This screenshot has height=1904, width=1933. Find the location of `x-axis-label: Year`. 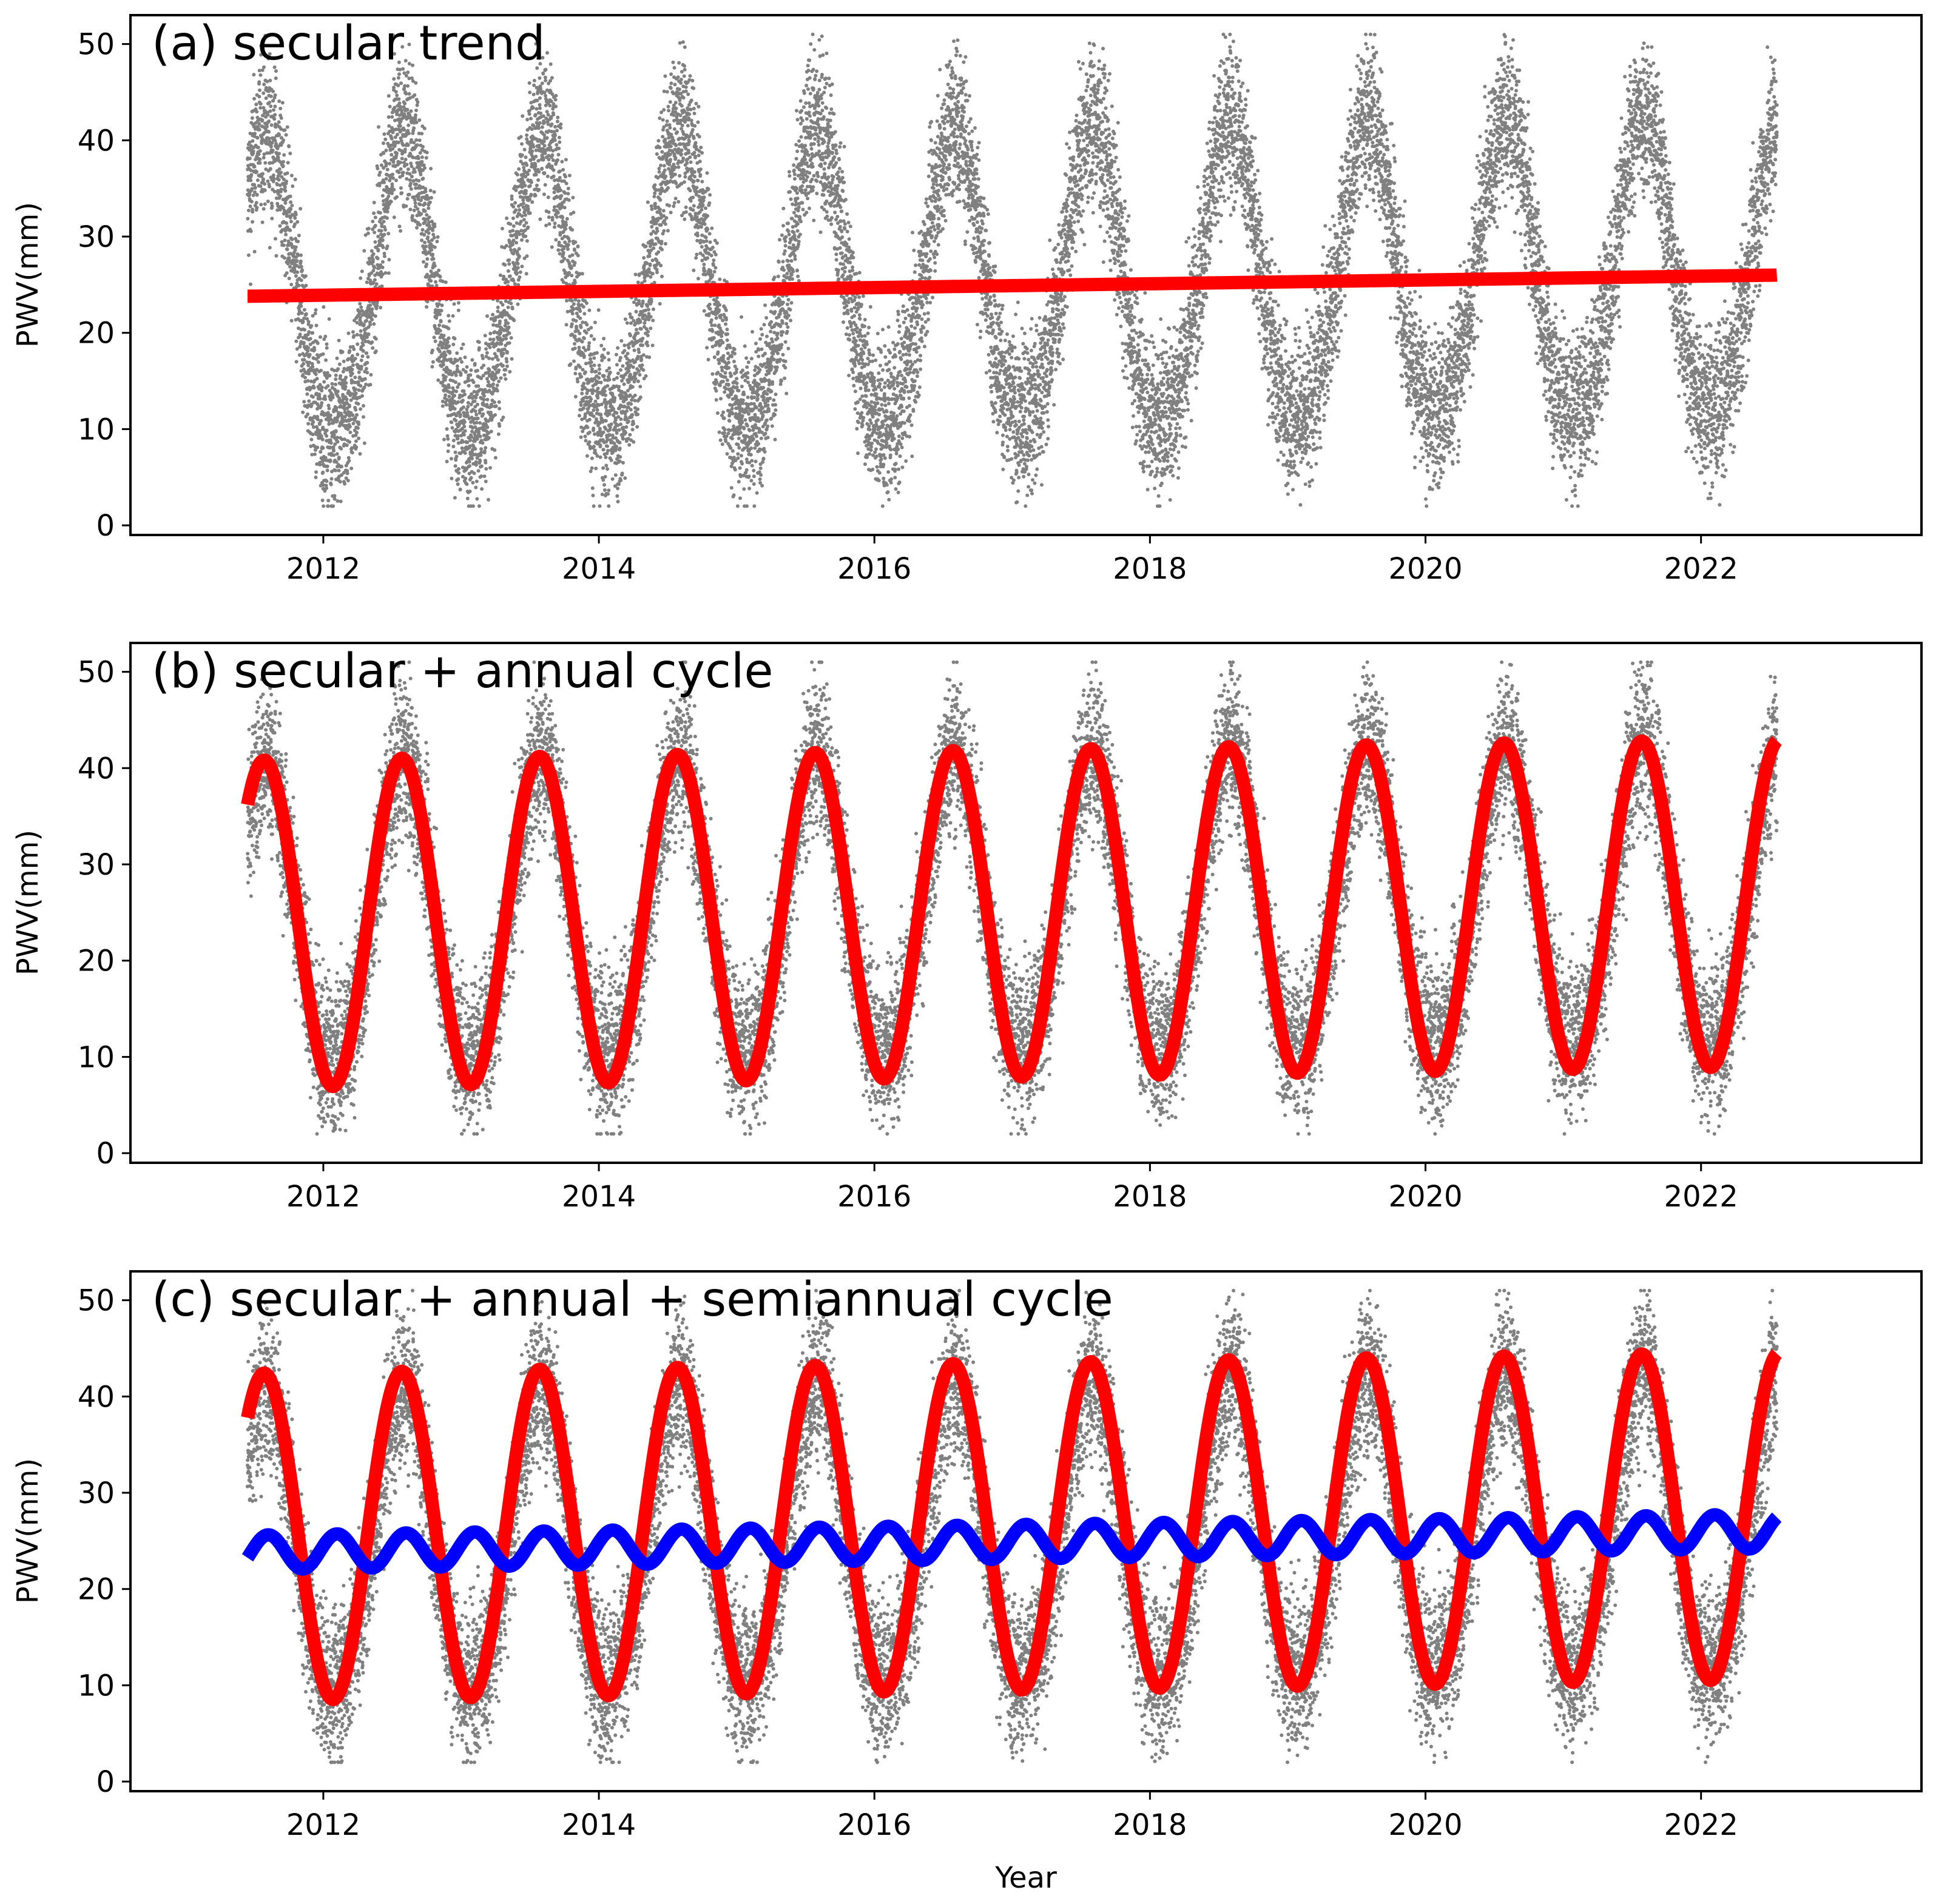

x-axis-label: Year is located at coordinates (1026, 1878).